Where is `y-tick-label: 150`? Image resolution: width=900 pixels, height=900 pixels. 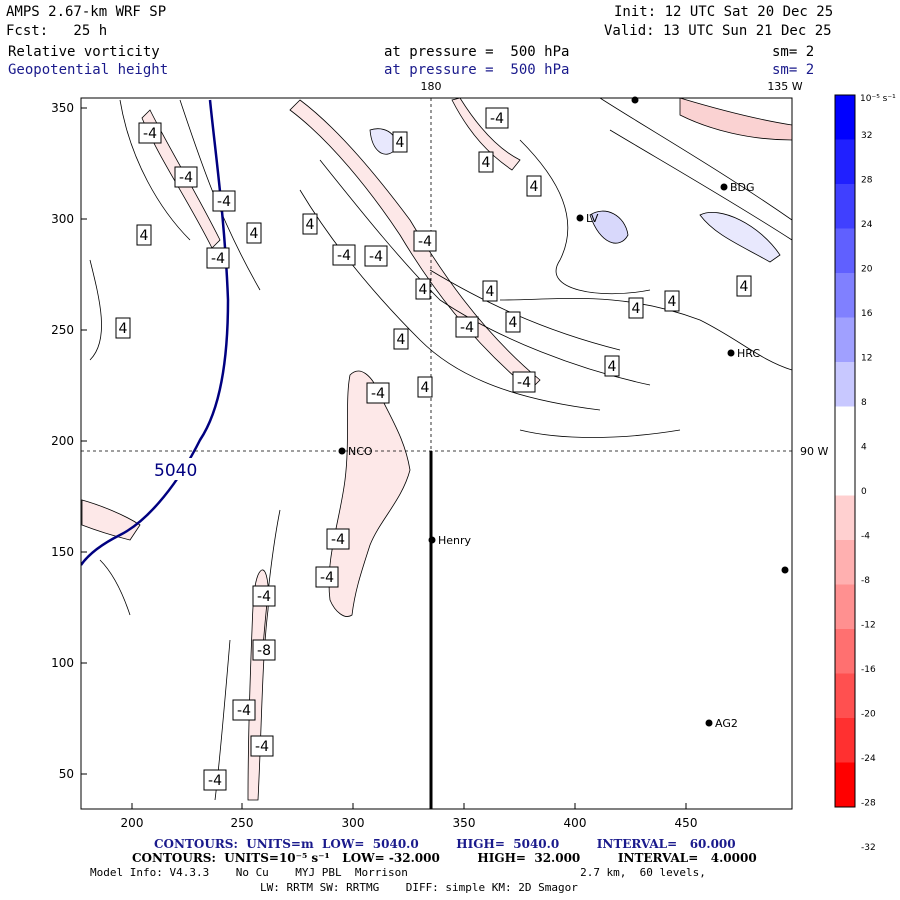
y-tick-label: 150 is located at coordinates (62, 552).